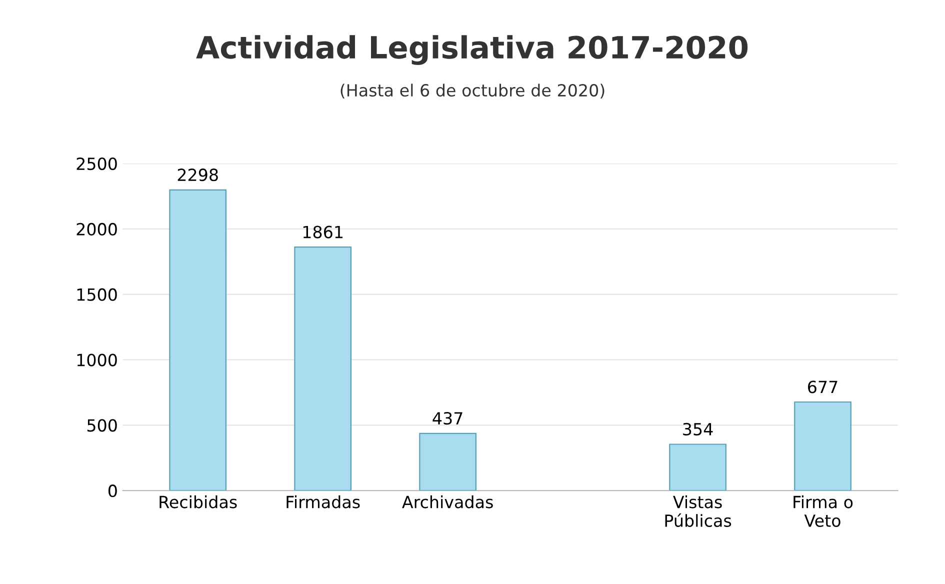  What do you see at coordinates (112, 491) in the screenshot?
I see `y-tick-label: 0` at bounding box center [112, 491].